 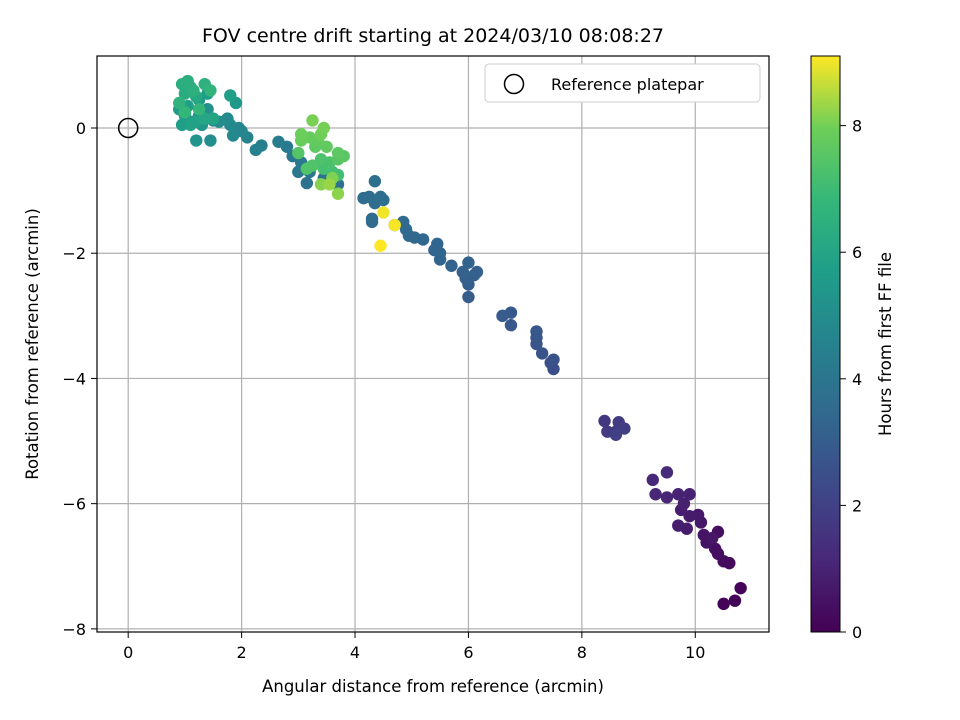 I want to click on y-axis-ticks: 0 −2 −4 −6 −8, so click(x=79, y=379).